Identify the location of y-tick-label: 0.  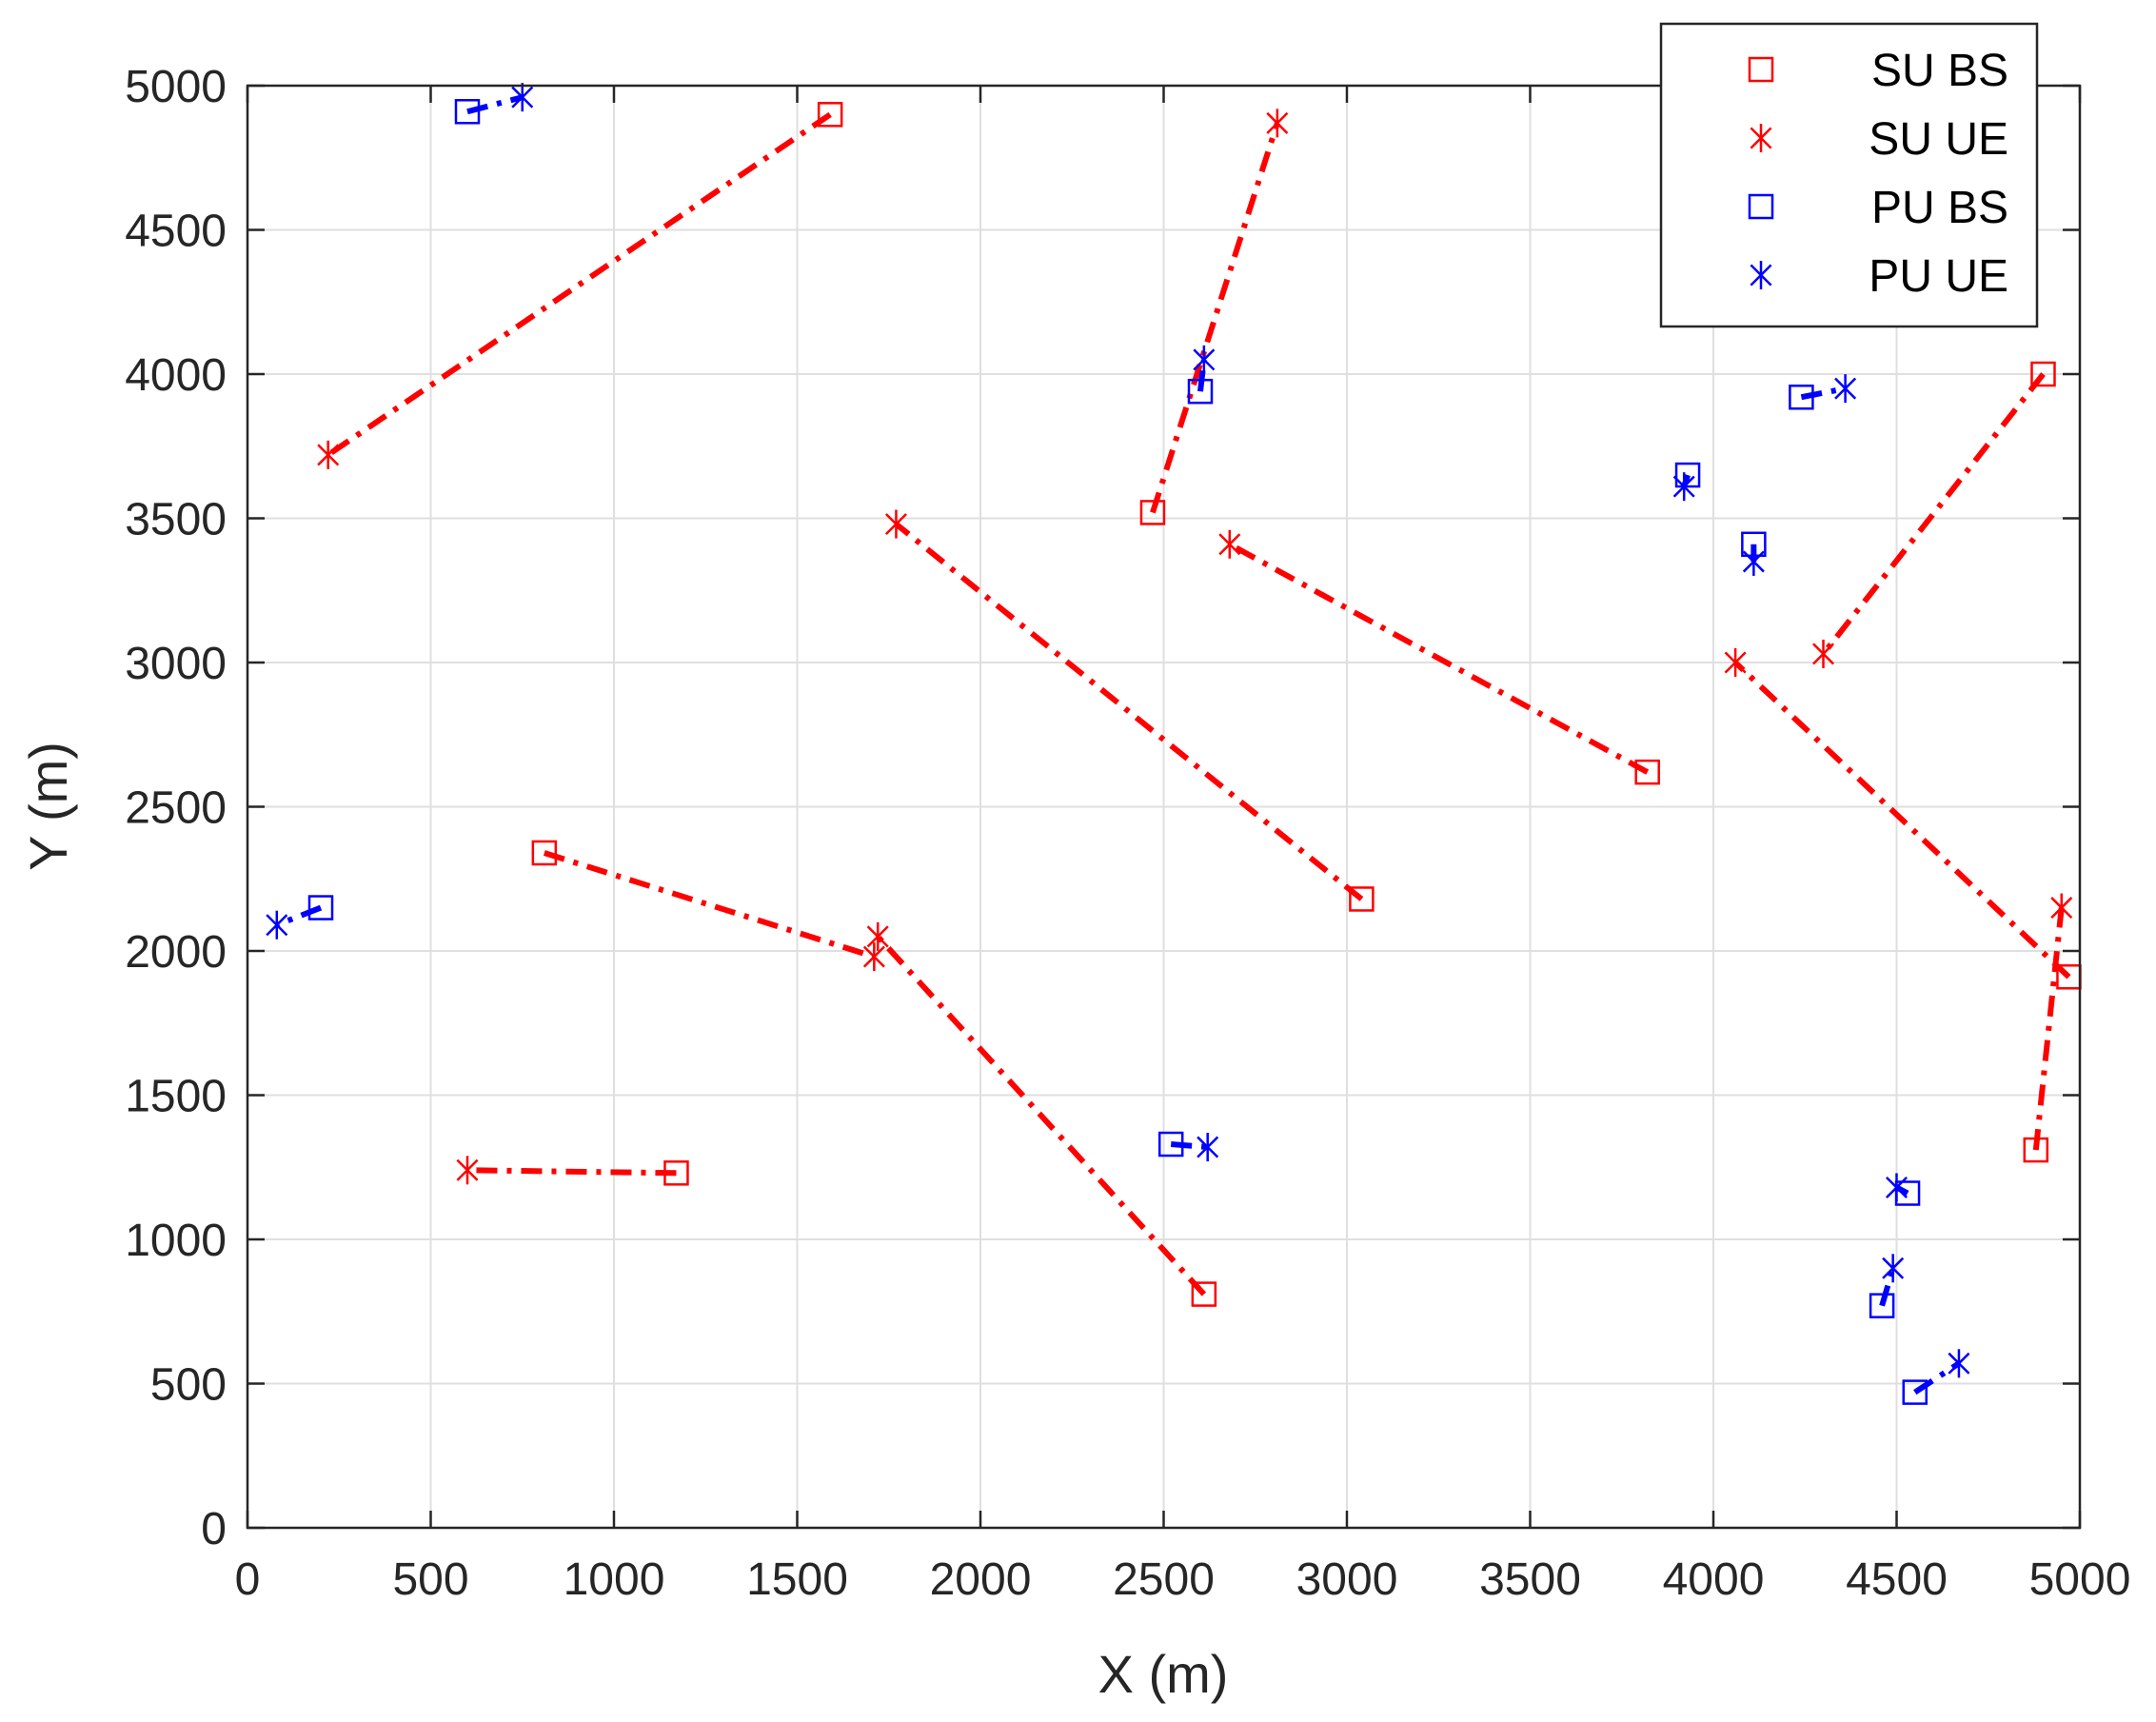
(214, 1529).